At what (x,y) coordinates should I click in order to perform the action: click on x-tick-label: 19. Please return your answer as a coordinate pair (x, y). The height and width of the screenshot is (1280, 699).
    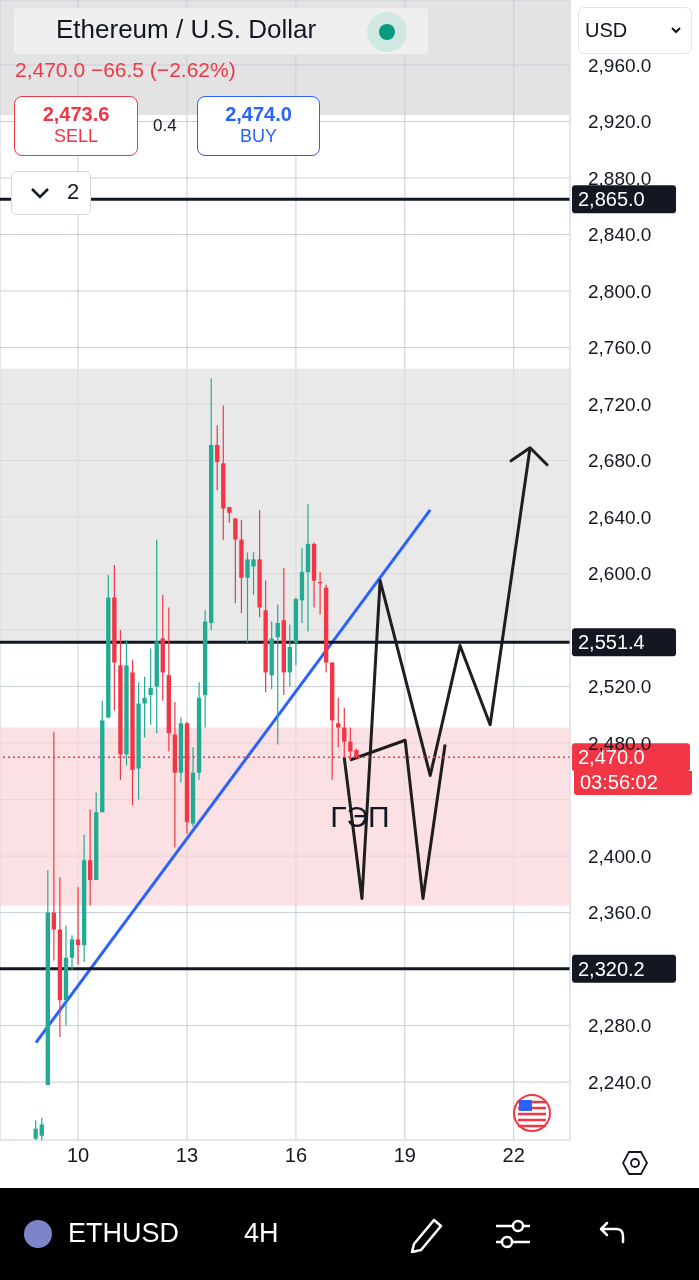
    Looking at the image, I should click on (404, 1155).